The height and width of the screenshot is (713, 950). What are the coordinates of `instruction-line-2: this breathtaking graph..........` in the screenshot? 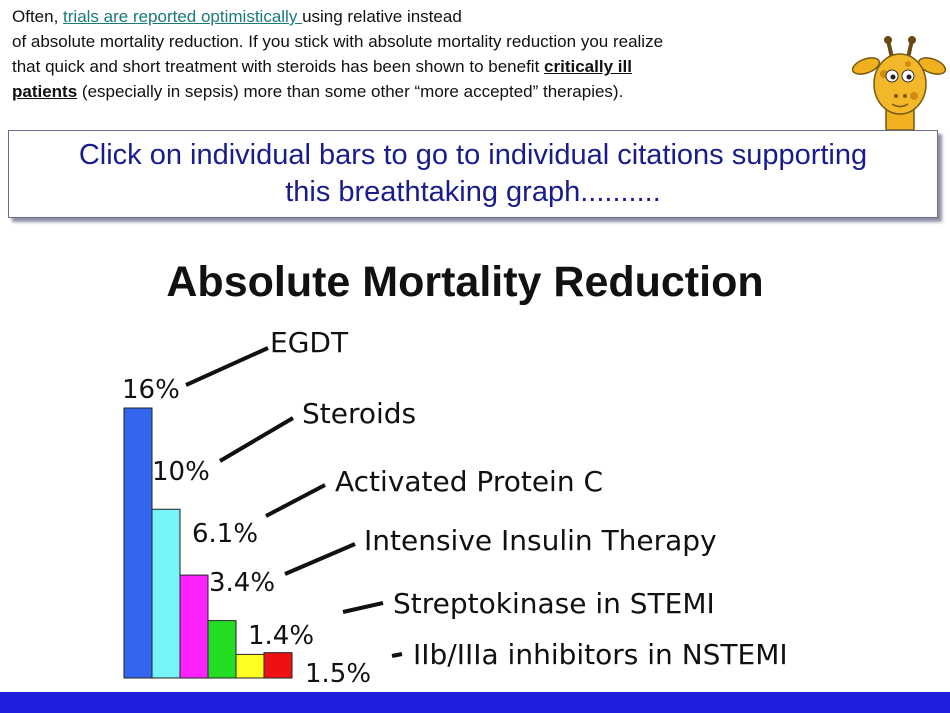 It's located at (473, 192).